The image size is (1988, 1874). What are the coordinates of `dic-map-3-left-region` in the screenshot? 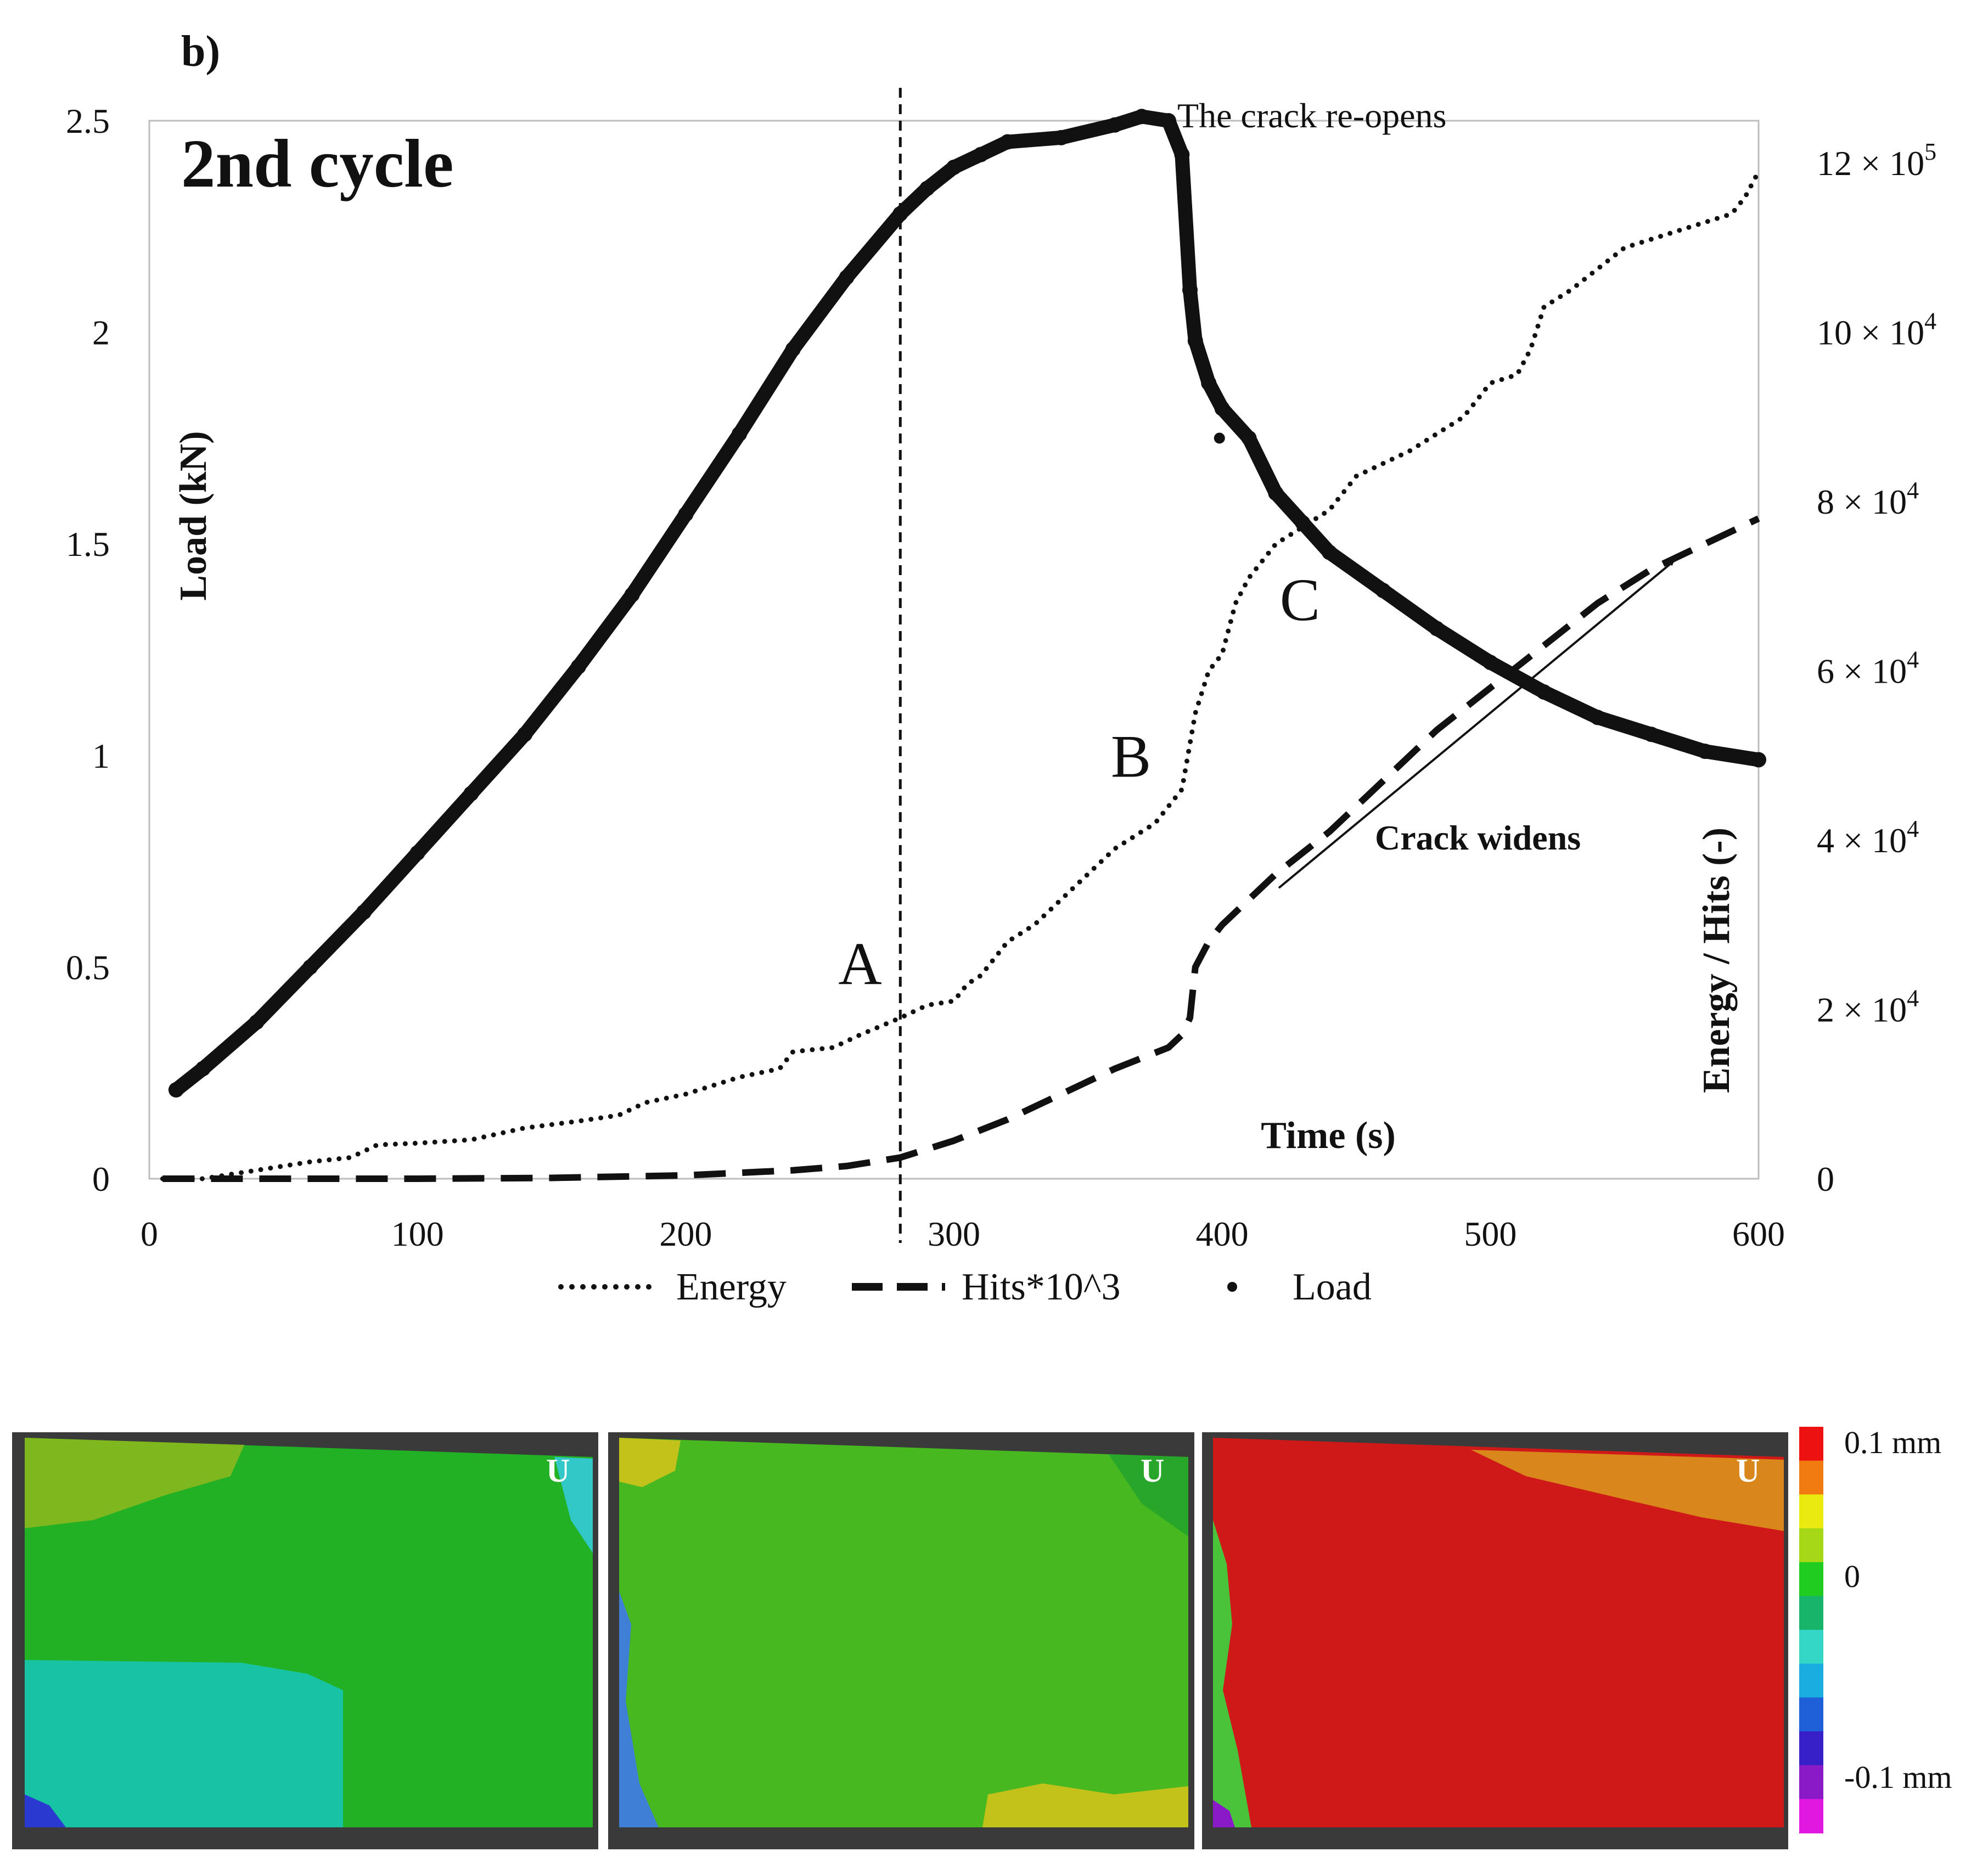 It's located at (1232, 1673).